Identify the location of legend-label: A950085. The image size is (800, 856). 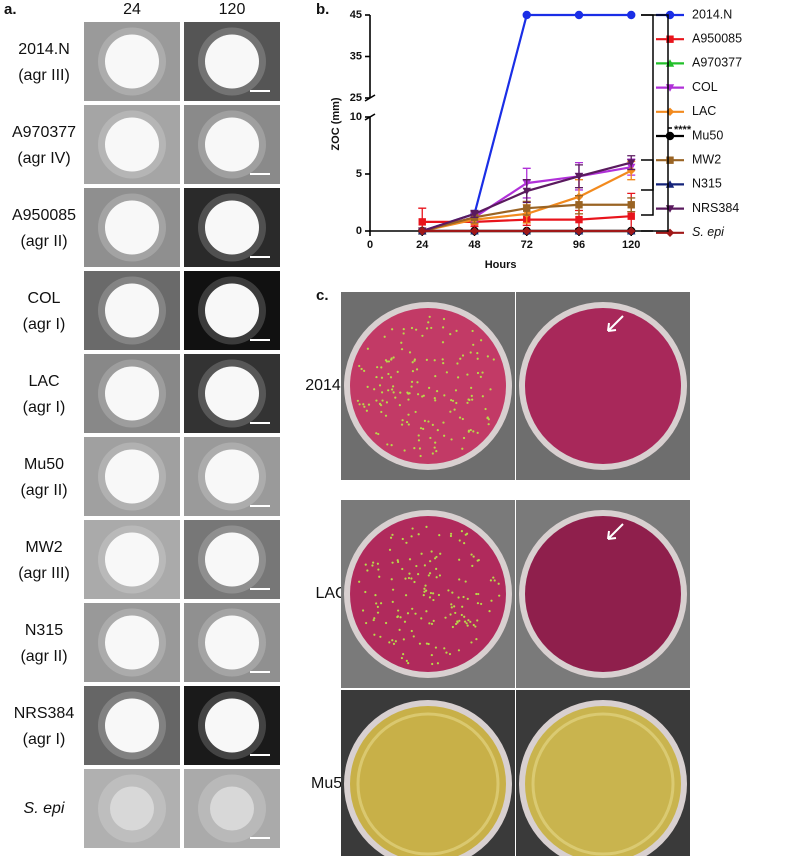
(717, 38).